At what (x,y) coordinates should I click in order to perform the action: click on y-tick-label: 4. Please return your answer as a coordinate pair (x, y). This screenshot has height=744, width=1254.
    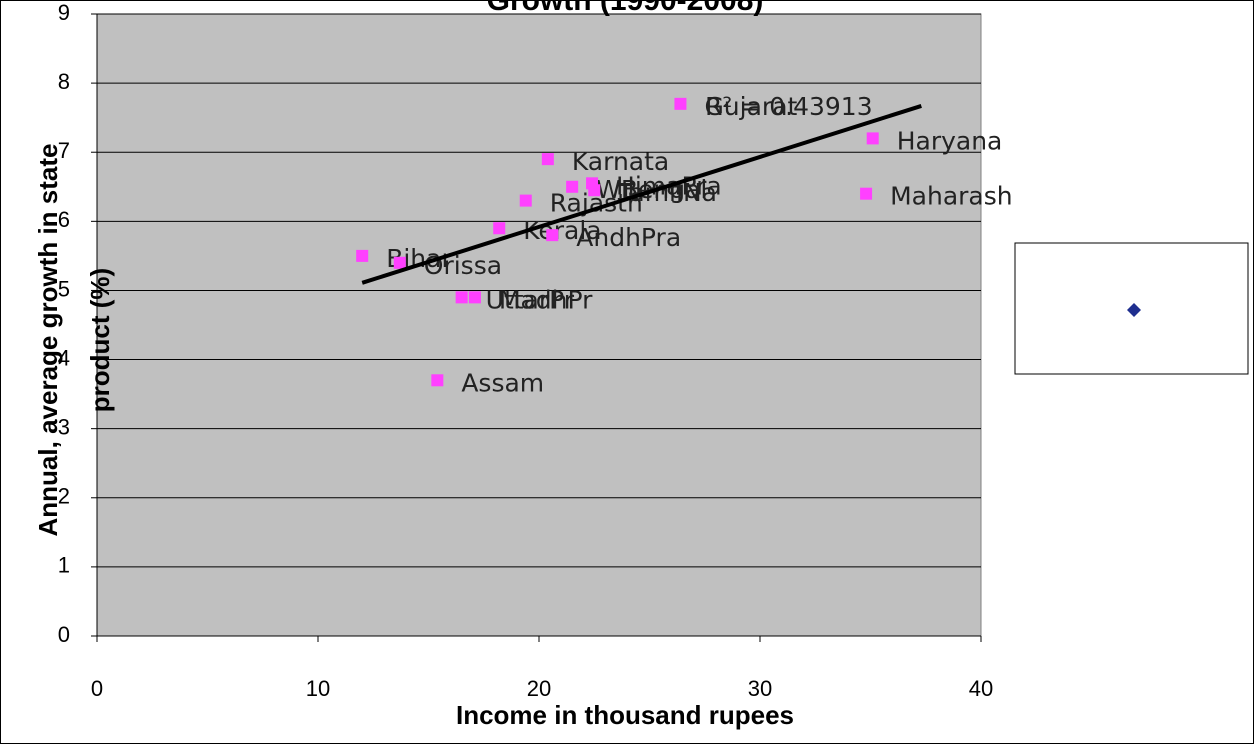
    Looking at the image, I should click on (64, 357).